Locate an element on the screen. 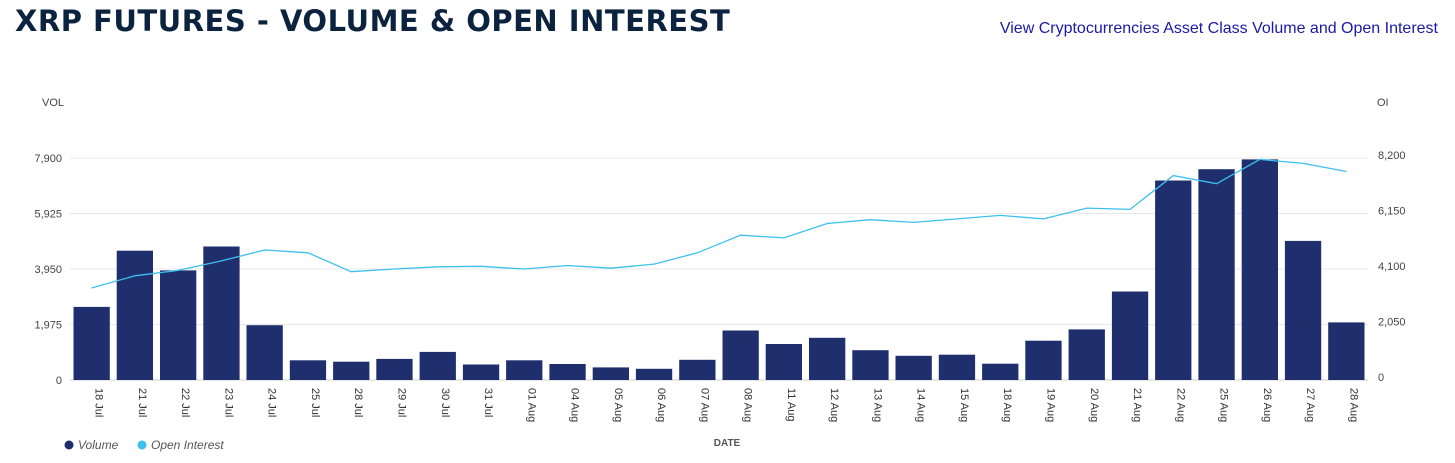 This screenshot has height=463, width=1455. page-title: XRP FUTURES - VOLUME & OPEN INTEREST is located at coordinates (373, 21).